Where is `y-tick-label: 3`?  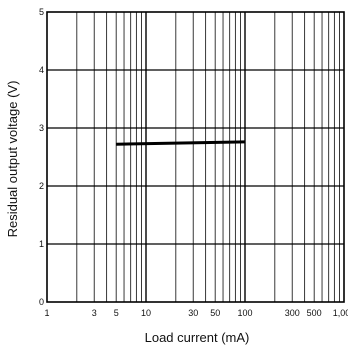
y-tick-label: 3 is located at coordinates (41, 128).